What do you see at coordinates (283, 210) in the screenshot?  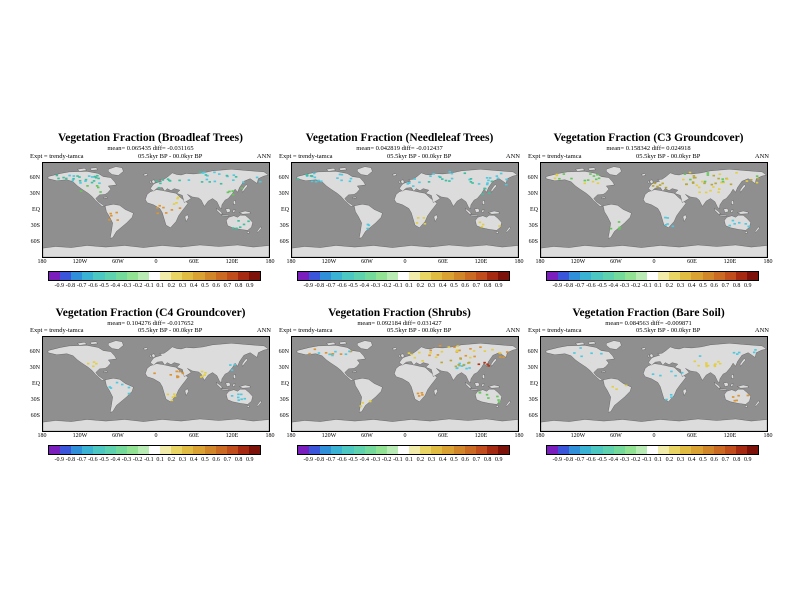 I see `y-axis-labels: 60N 30N EQ 30S 60S` at bounding box center [283, 210].